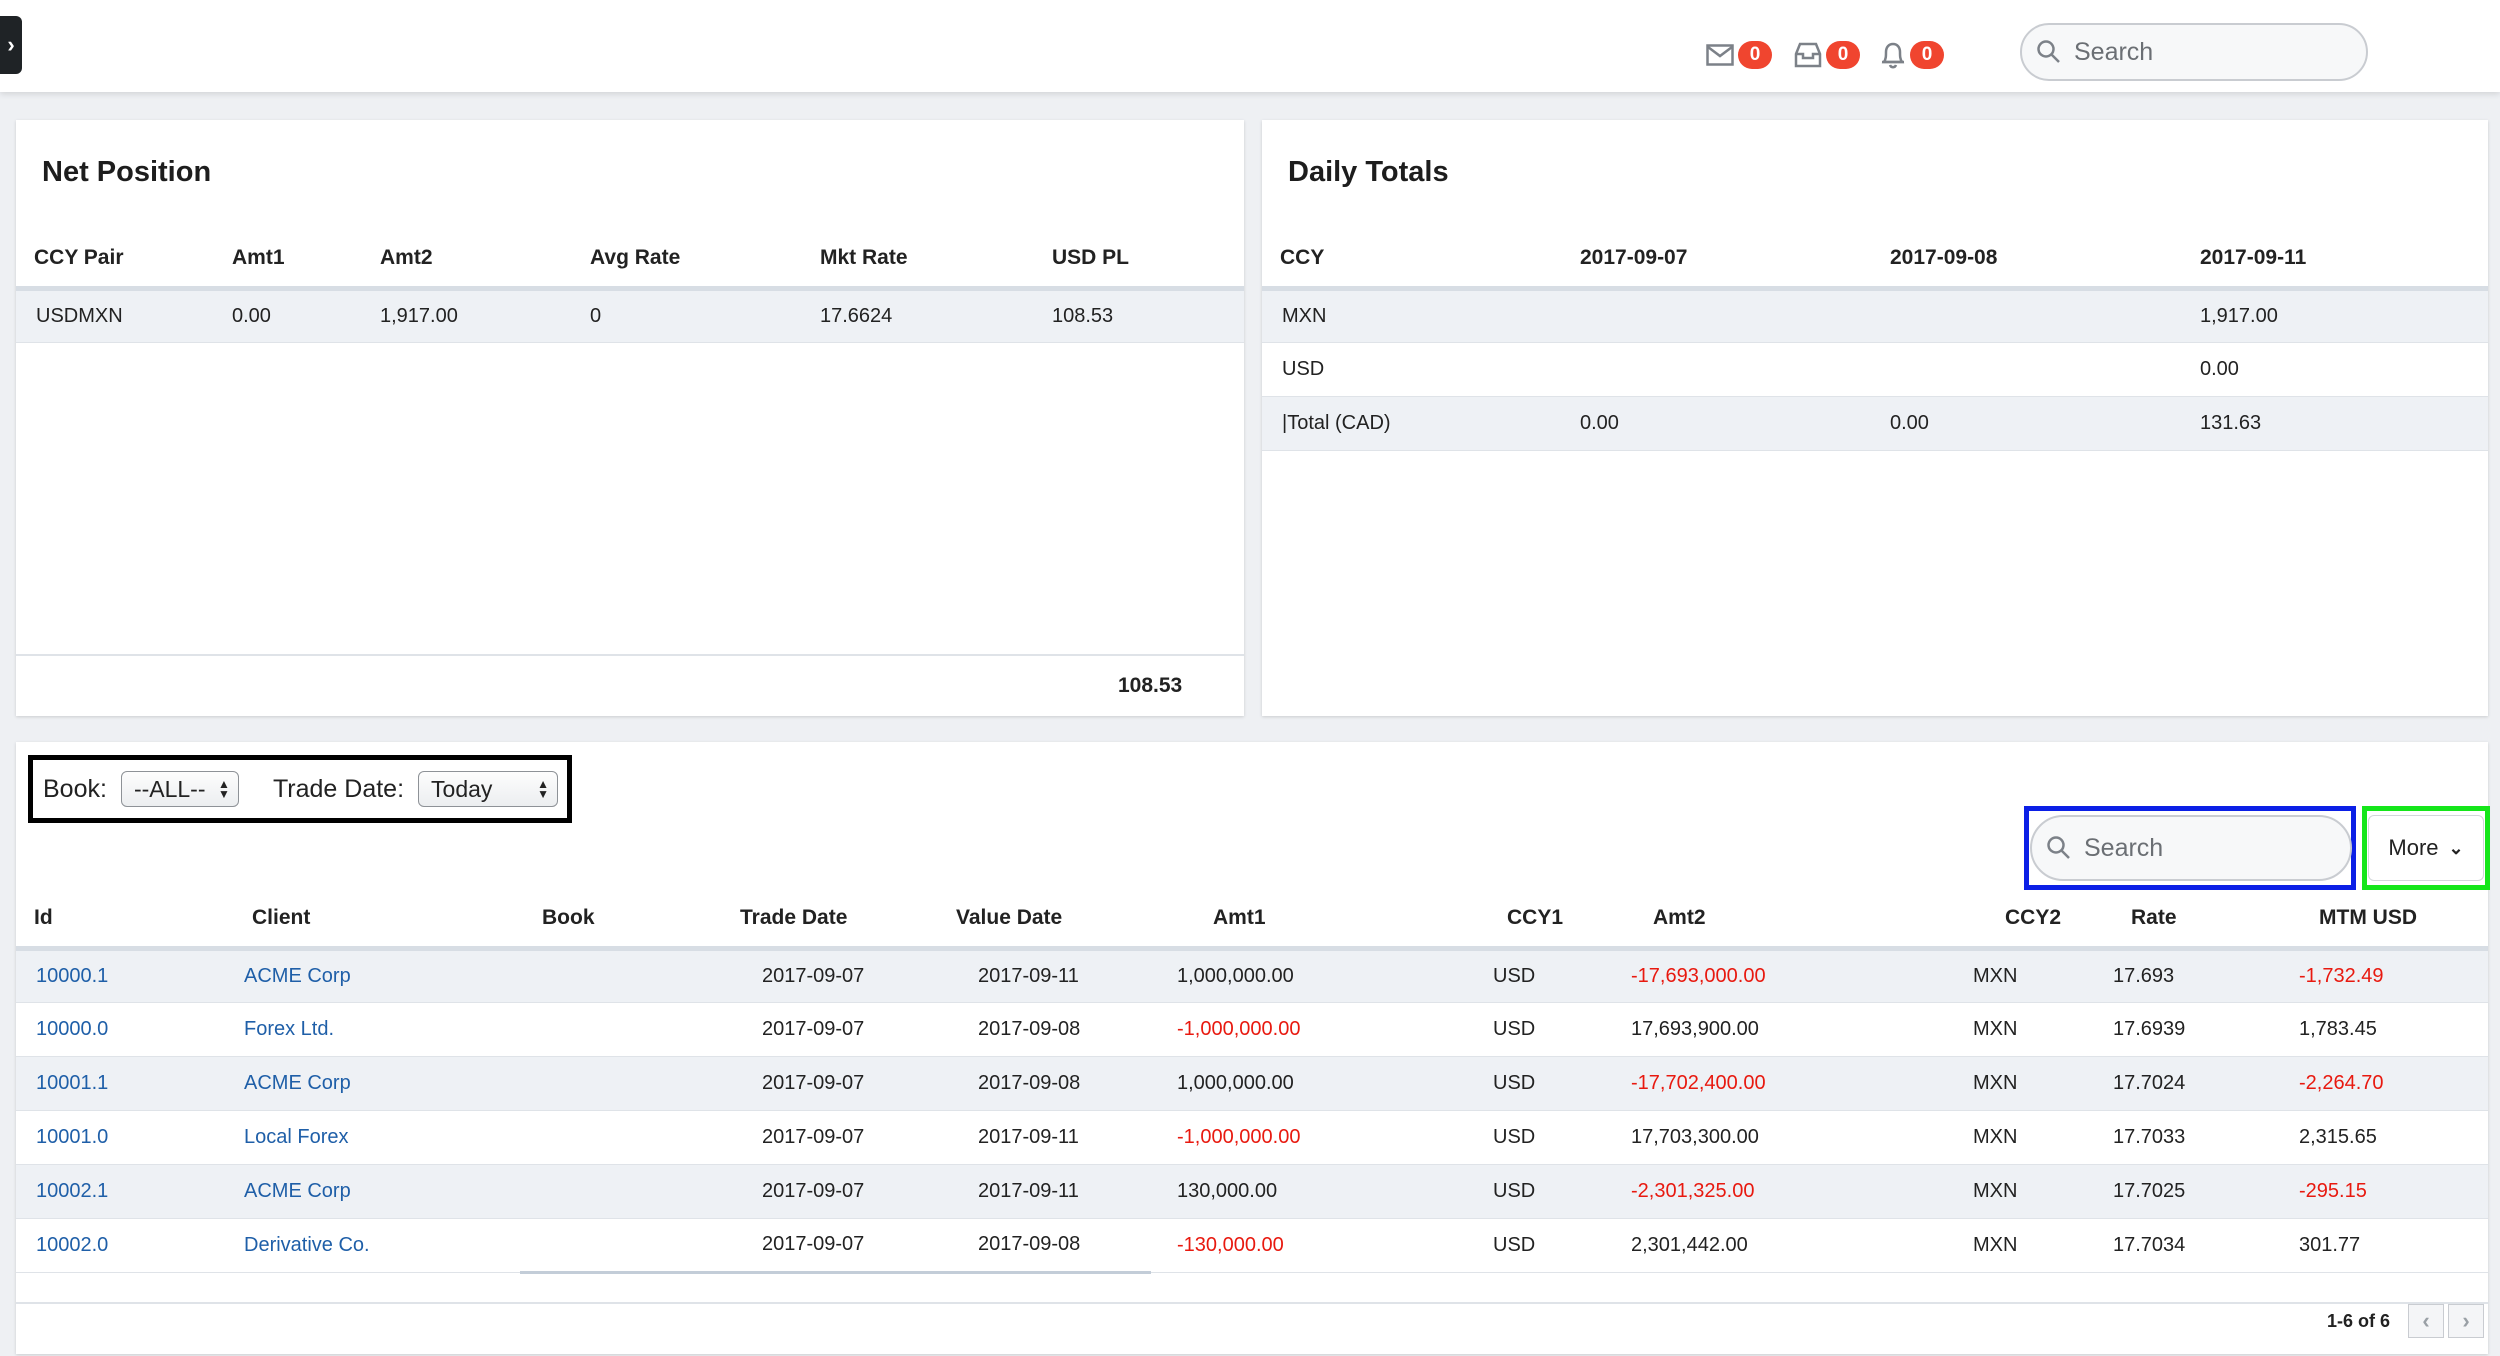 Image resolution: width=2500 pixels, height=1356 pixels. Describe the element at coordinates (118, 1137) in the screenshot. I see `trade-id-link: 10001.0` at that location.